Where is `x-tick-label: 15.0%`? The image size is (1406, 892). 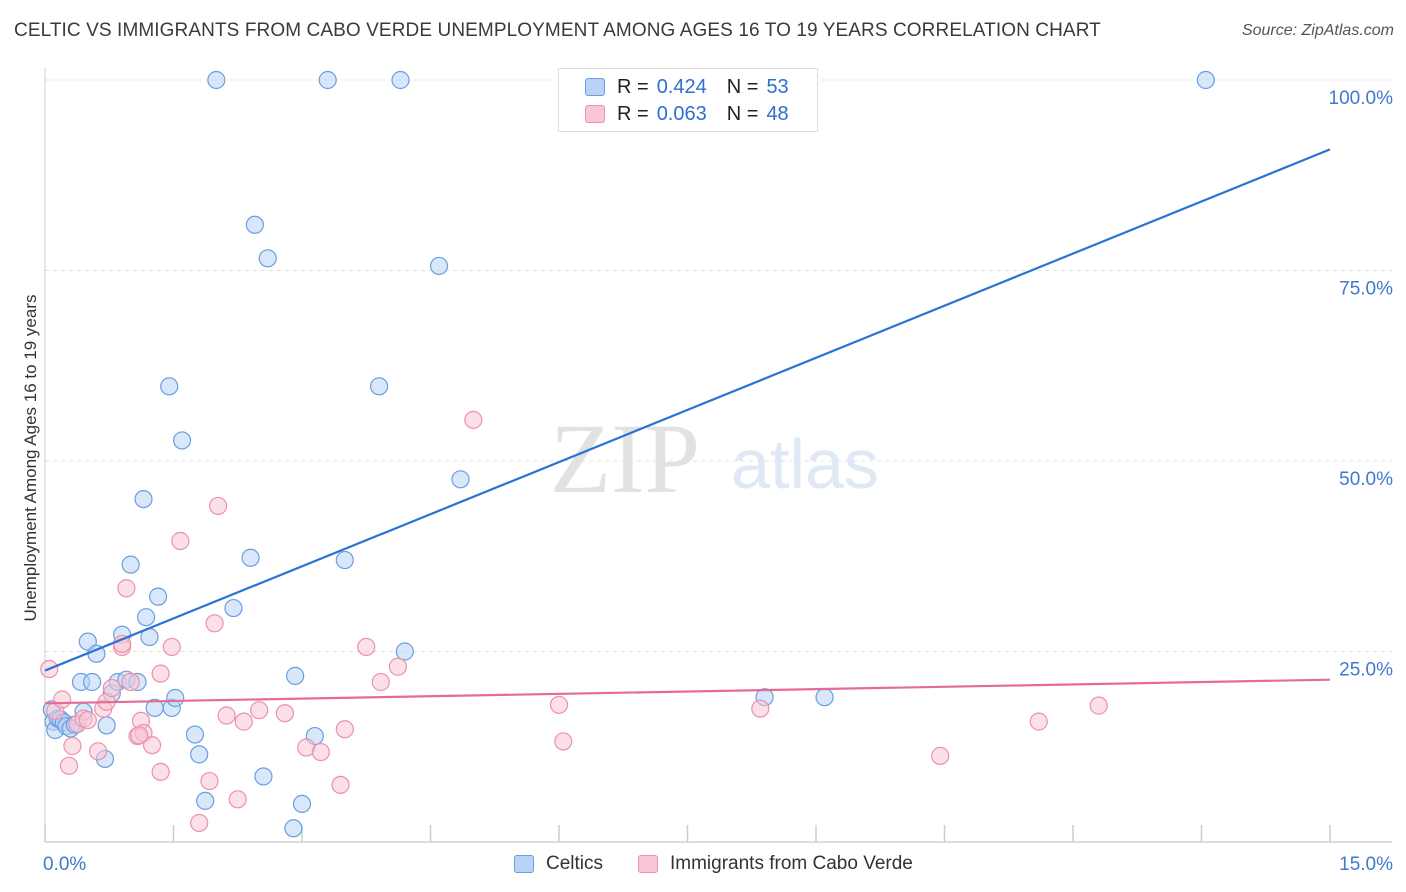
x-tick-label: 15.0% is located at coordinates (1366, 864).